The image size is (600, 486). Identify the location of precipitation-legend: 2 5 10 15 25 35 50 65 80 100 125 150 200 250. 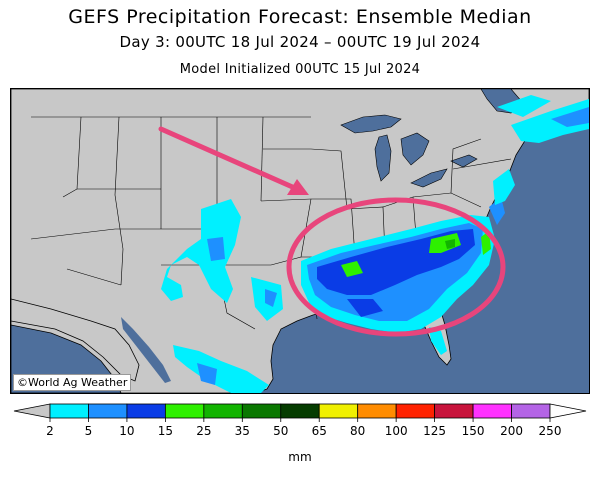
(300, 420).